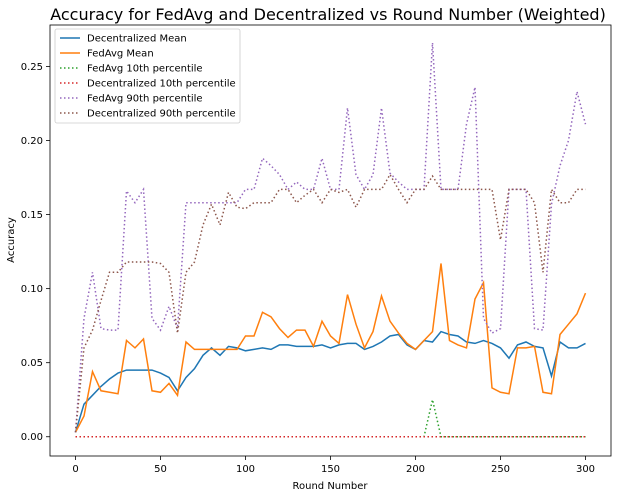 The height and width of the screenshot is (498, 619). Describe the element at coordinates (35, 252) in the screenshot. I see `y-axis-ticks: 0.00 0.05 0.10 0.15 0.20 0.25` at that location.